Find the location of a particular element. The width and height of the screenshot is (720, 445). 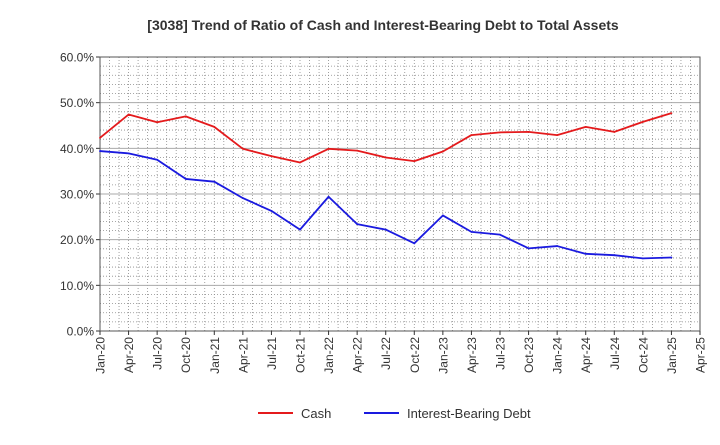

x-tick-label: Jan-23 is located at coordinates (443, 355).